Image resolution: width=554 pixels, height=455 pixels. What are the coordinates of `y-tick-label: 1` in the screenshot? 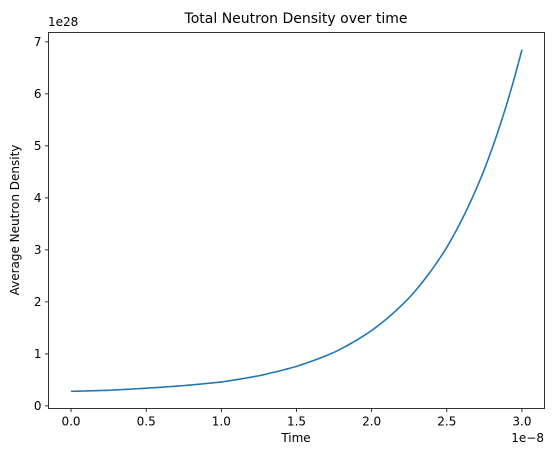 It's located at (38, 354).